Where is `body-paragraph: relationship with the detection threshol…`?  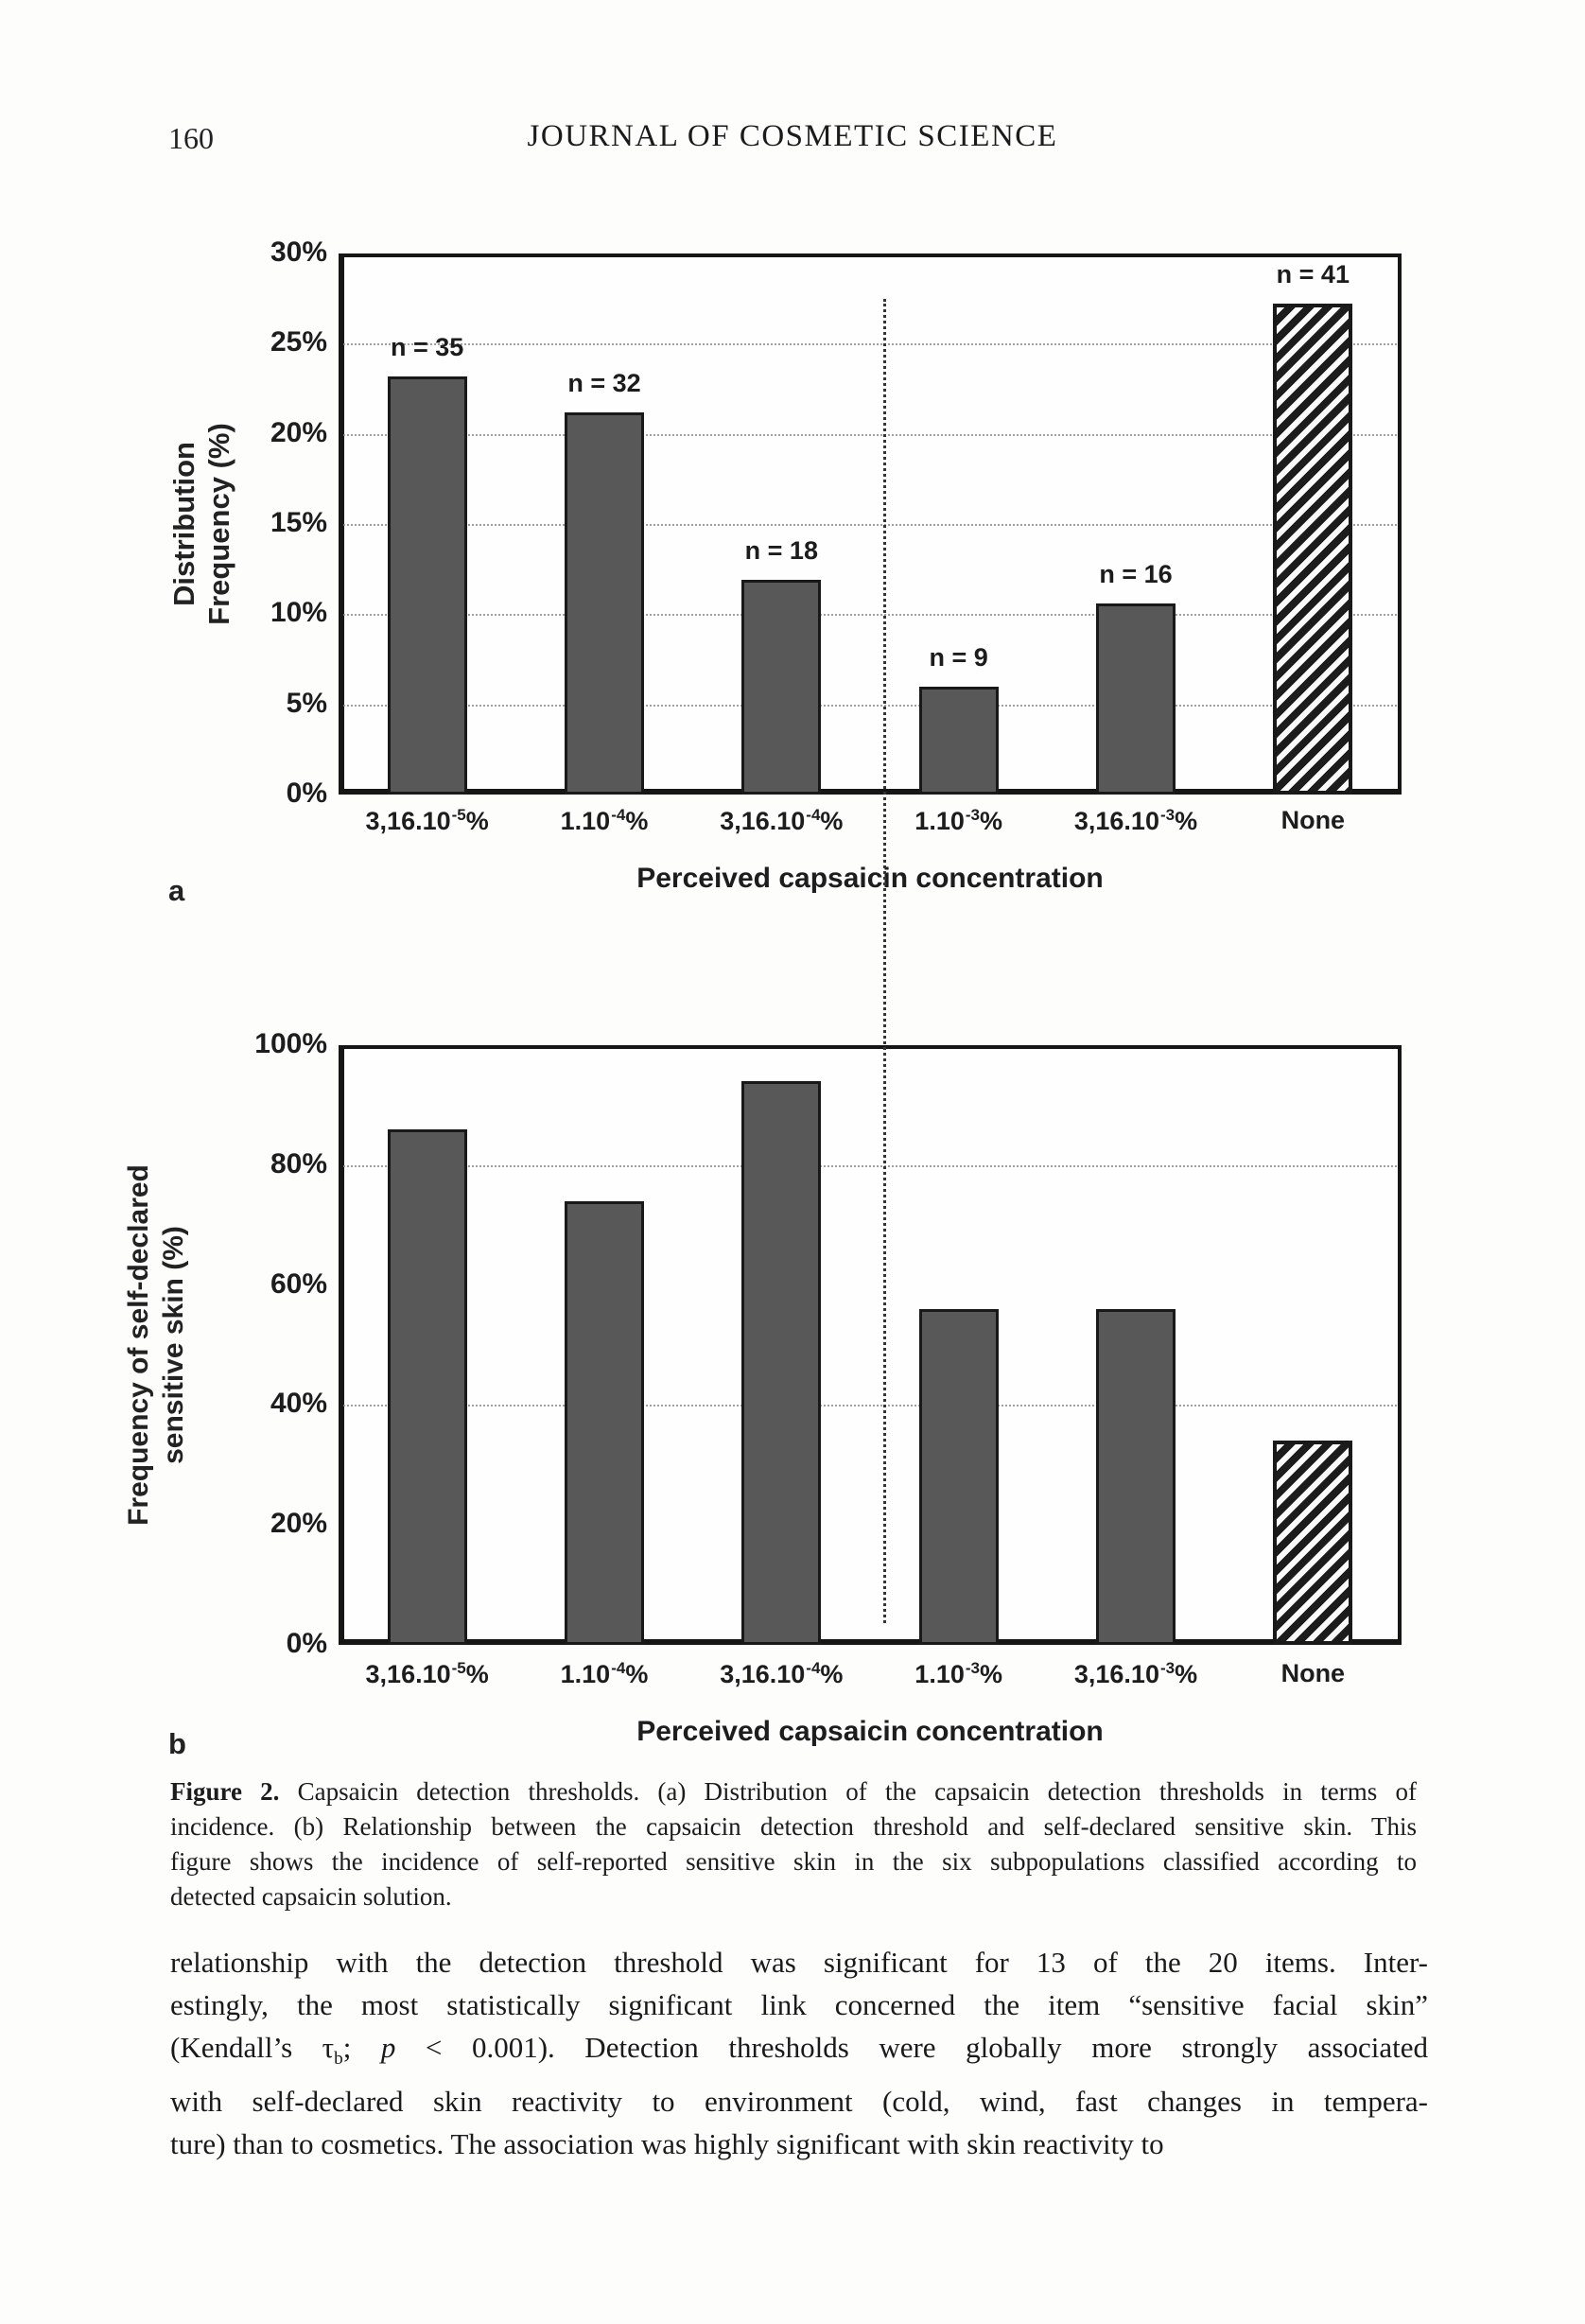 body-paragraph: relationship with the detection threshol… is located at coordinates (799, 2053).